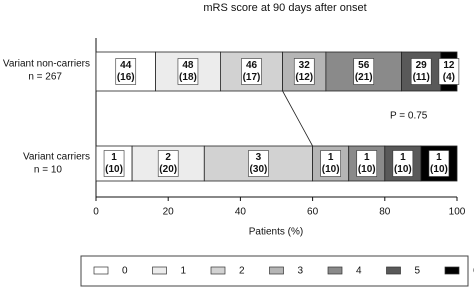 The width and height of the screenshot is (474, 290). Describe the element at coordinates (168, 157) in the screenshot. I see `value-count: 2` at that location.